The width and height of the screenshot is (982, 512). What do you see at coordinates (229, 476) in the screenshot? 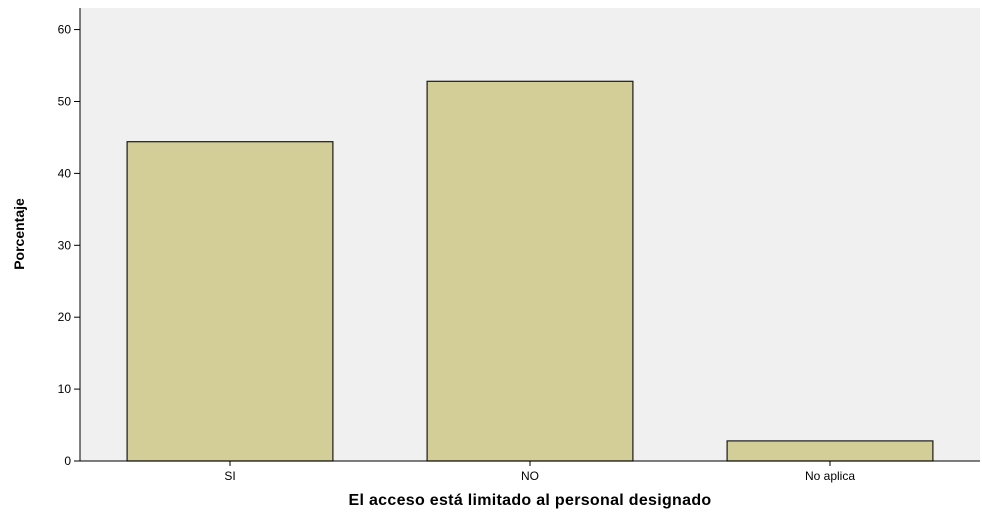
I see `x-tick-label: SI` at bounding box center [229, 476].